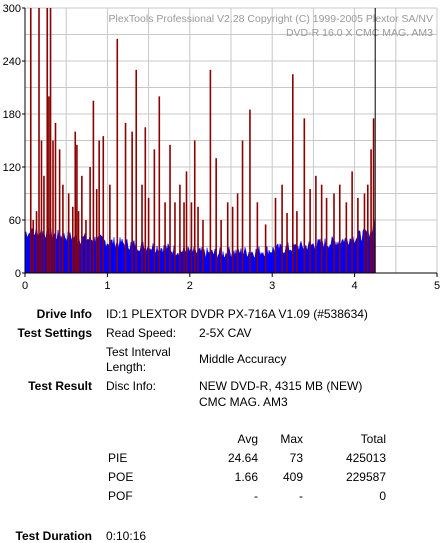 The height and width of the screenshot is (543, 446). I want to click on x-tick-label: 2, so click(190, 286).